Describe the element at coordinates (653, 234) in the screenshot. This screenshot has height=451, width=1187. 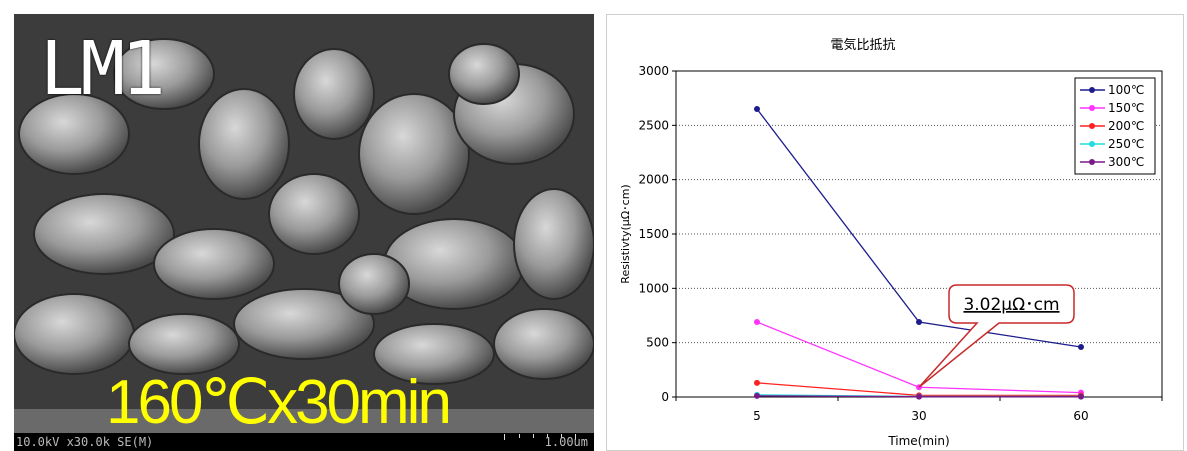
I see `y-tick-label: 1500` at that location.